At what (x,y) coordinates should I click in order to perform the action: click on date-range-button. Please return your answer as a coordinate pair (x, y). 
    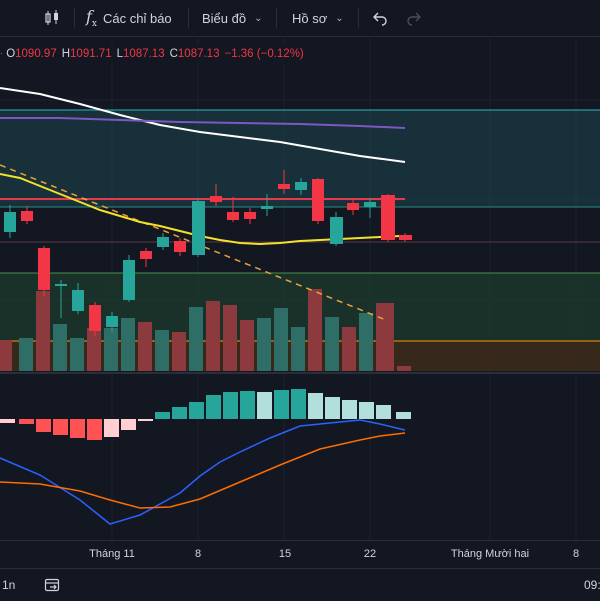
    Looking at the image, I should click on (53, 585).